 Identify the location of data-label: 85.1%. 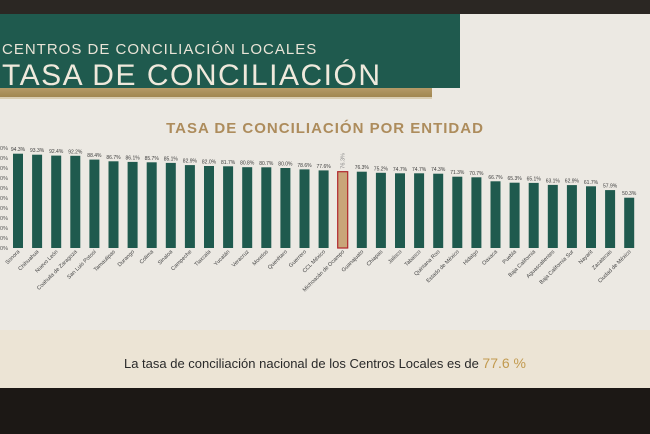
(171, 159).